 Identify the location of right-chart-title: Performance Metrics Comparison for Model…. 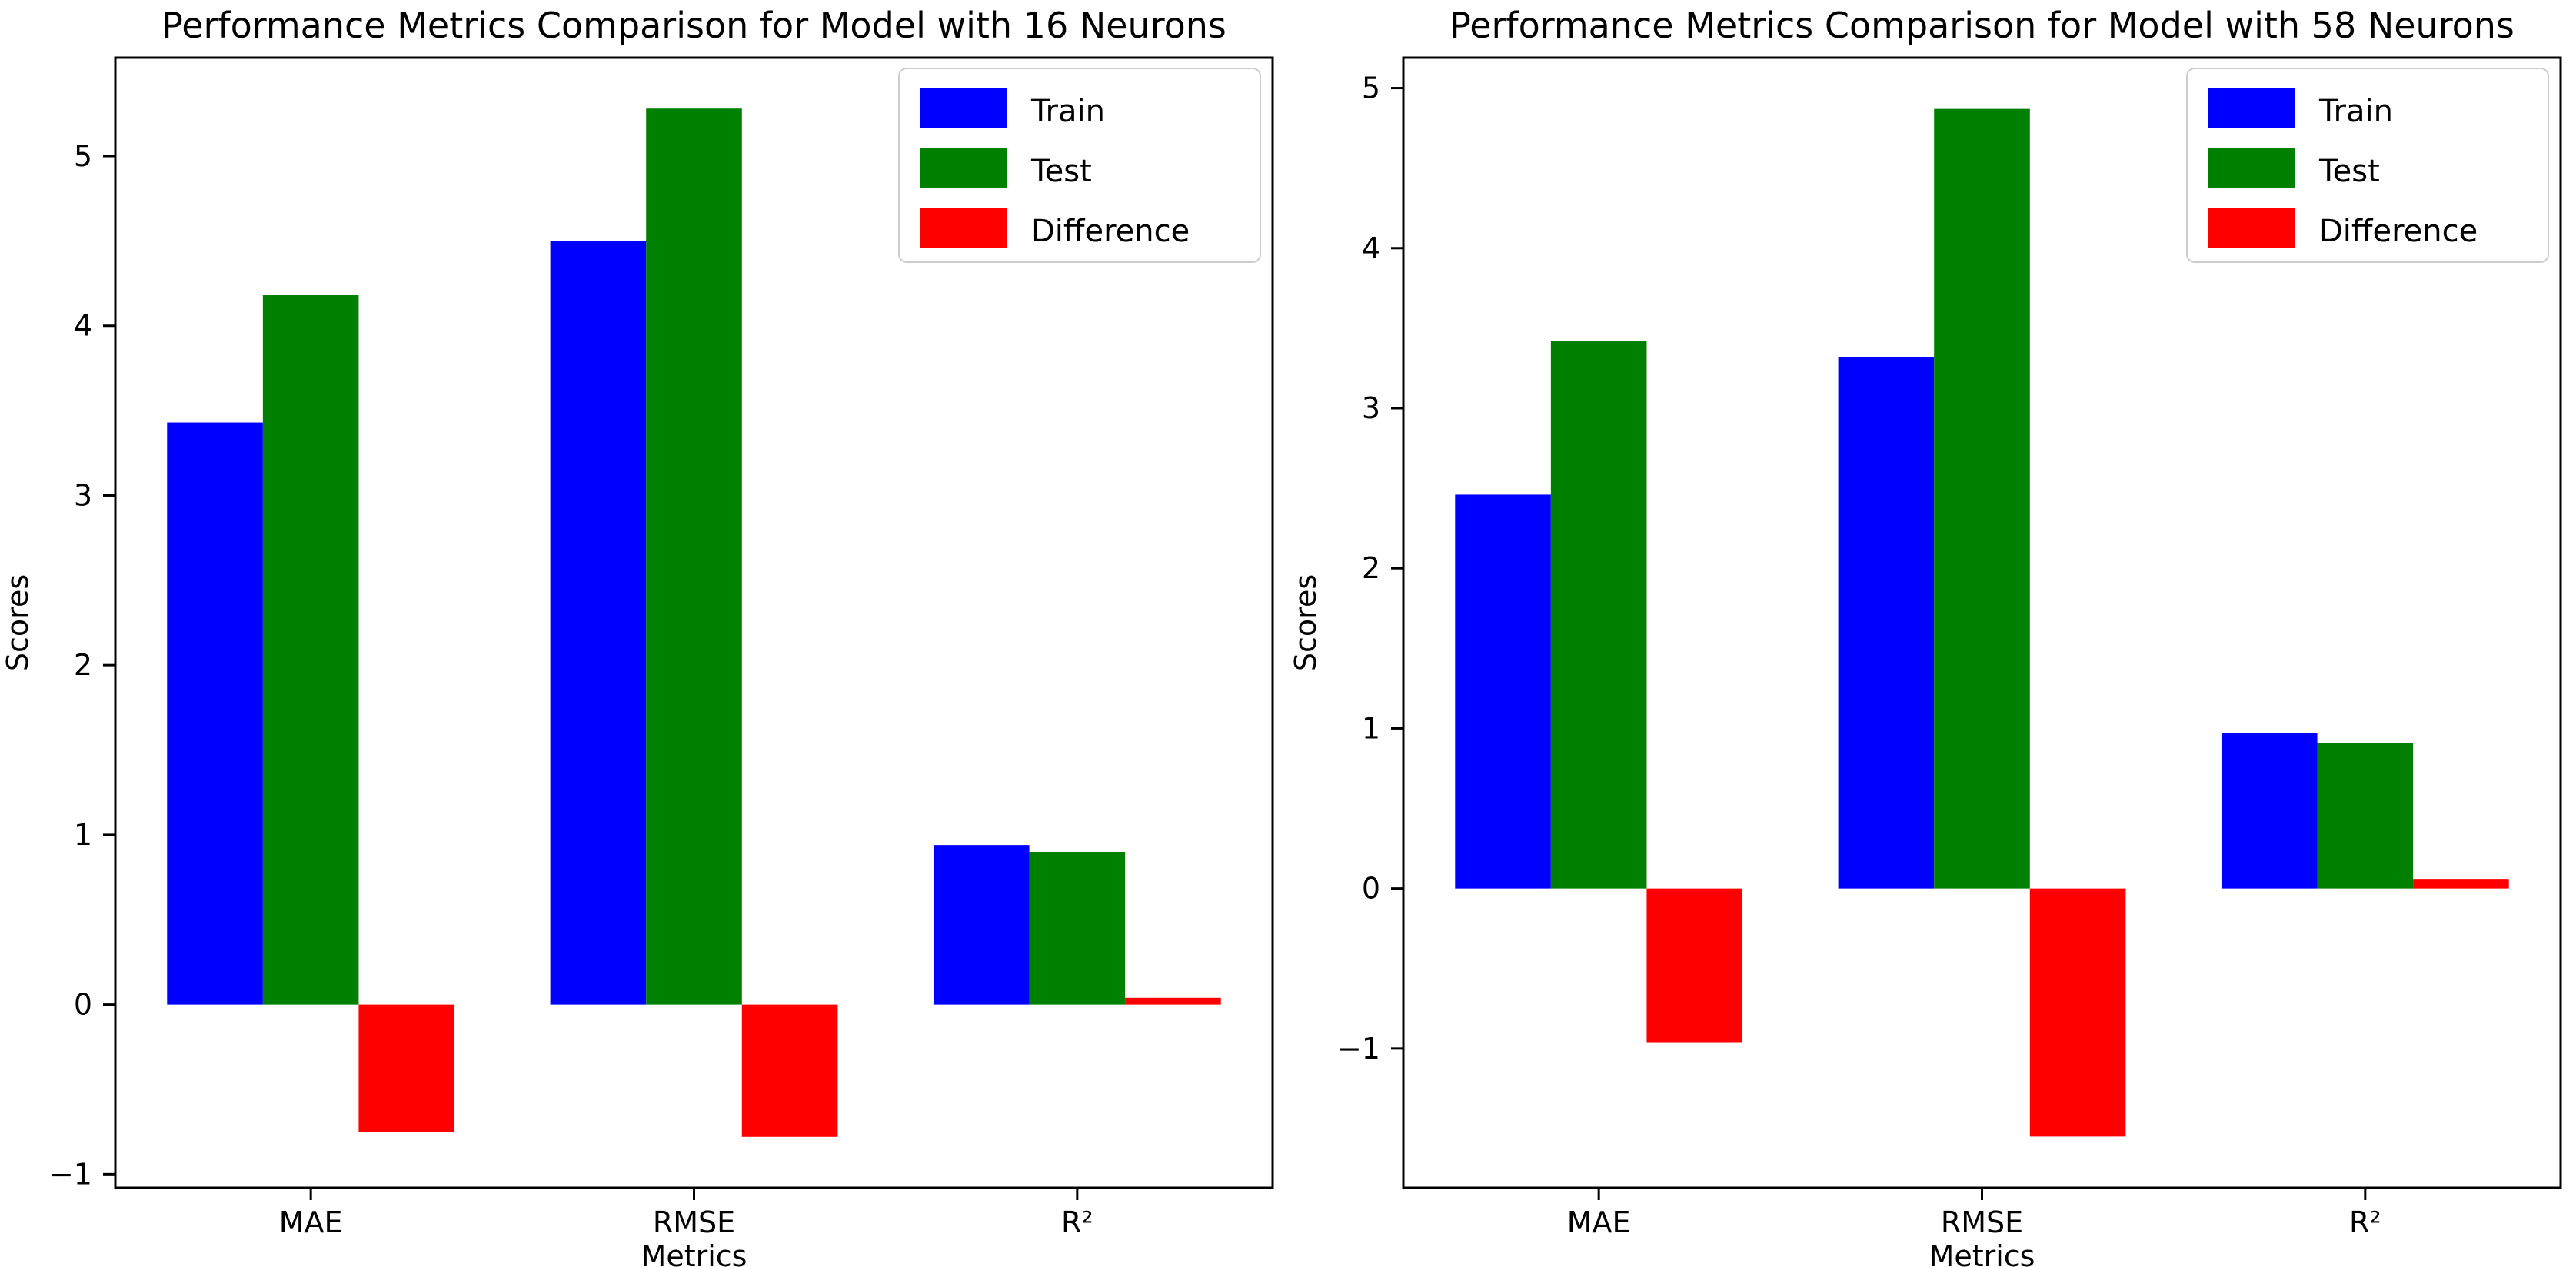
(1982, 25).